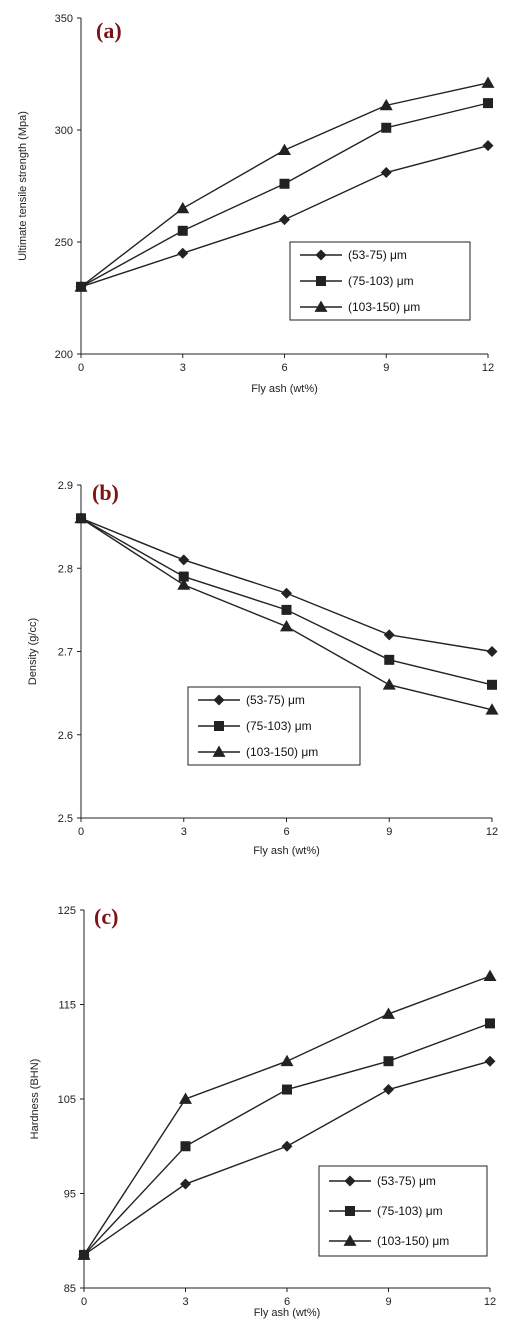  Describe the element at coordinates (67, 911) in the screenshot. I see `y-tick-label: 125` at that location.